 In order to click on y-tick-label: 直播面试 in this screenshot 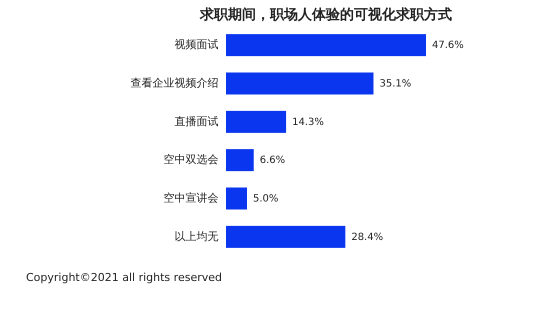, I will do `click(196, 121)`.